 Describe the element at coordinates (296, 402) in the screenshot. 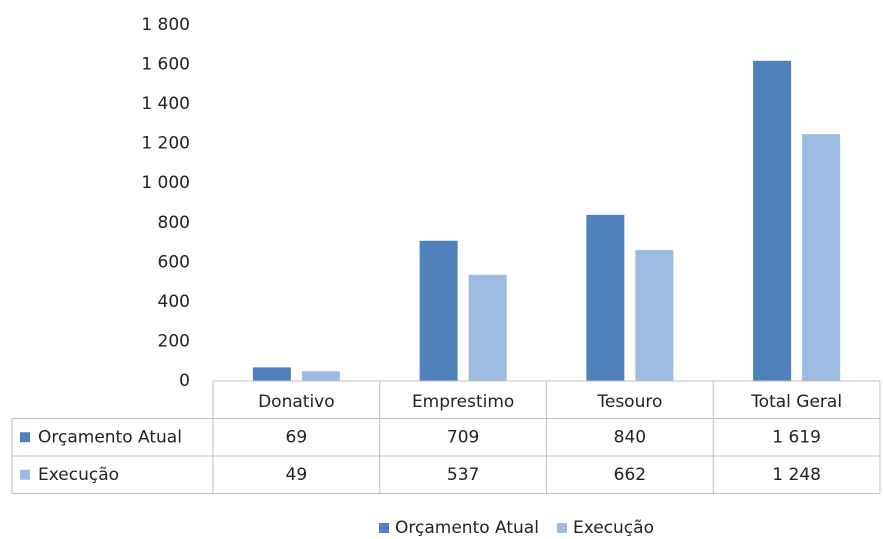

I see `x-tick-label: Donativo` at that location.